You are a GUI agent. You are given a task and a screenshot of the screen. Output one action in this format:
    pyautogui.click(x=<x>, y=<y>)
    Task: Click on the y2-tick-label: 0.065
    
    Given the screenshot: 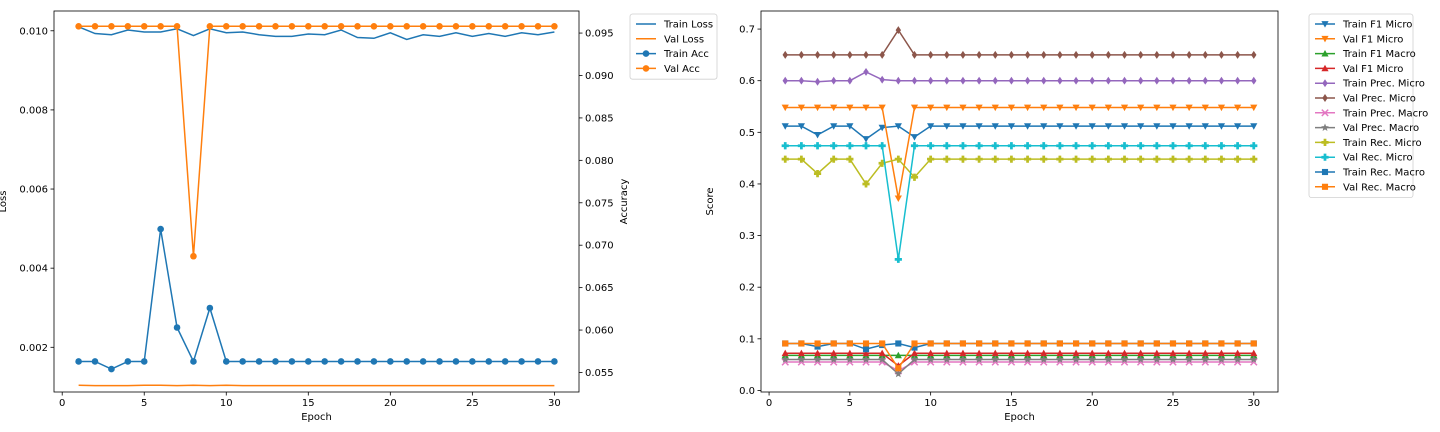 What is the action you would take?
    pyautogui.click(x=599, y=288)
    